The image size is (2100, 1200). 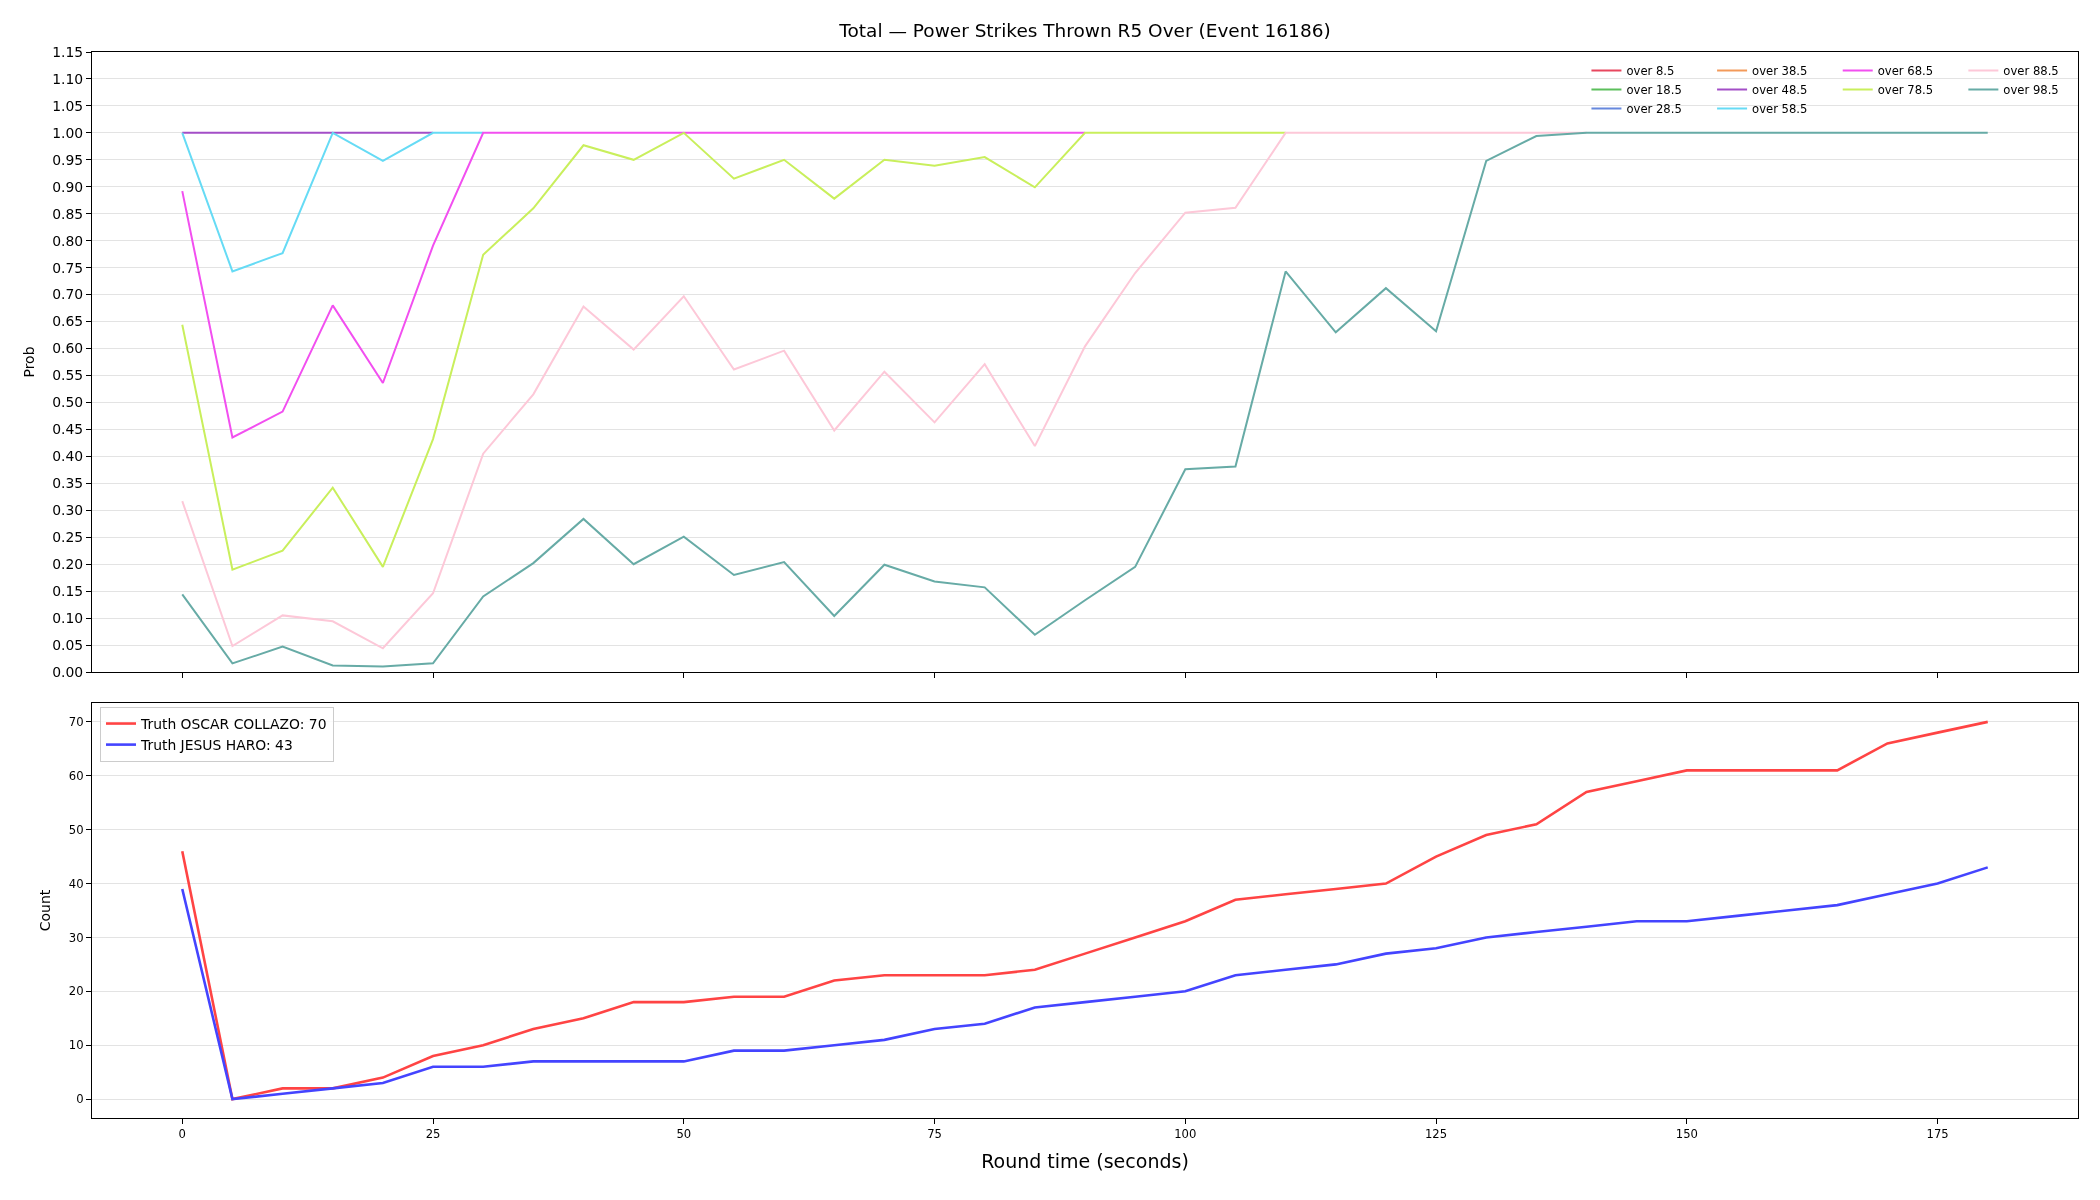 What do you see at coordinates (1436, 1134) in the screenshot?
I see `x-tick-label: 125` at bounding box center [1436, 1134].